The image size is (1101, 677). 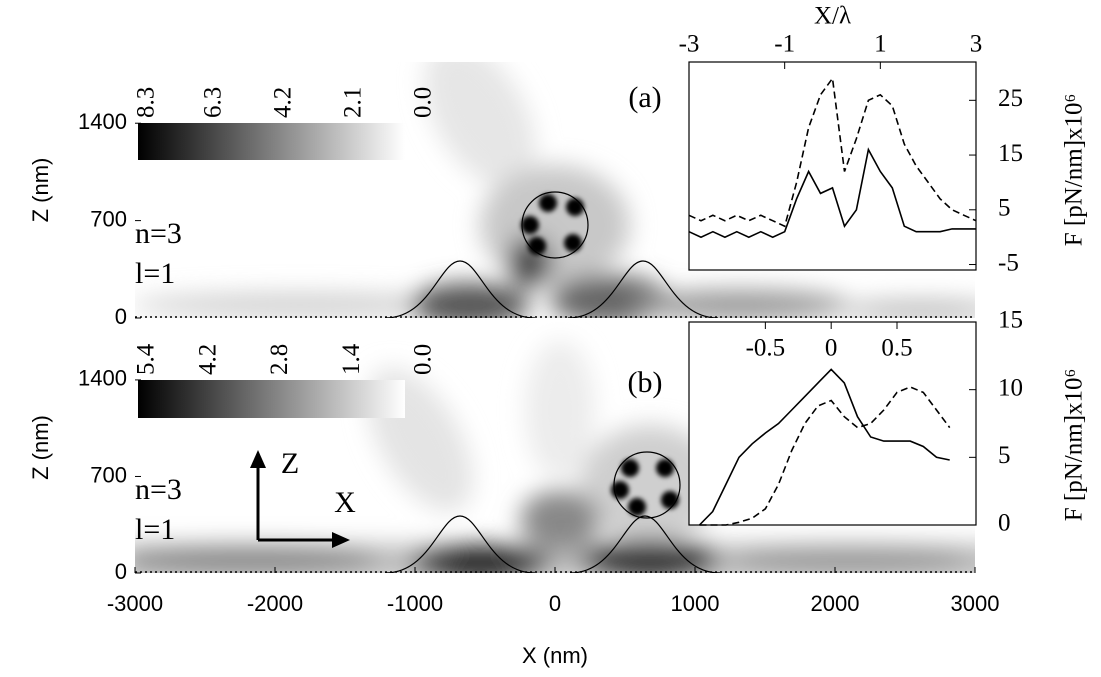 What do you see at coordinates (271, 399) in the screenshot?
I see `colorbar-b` at bounding box center [271, 399].